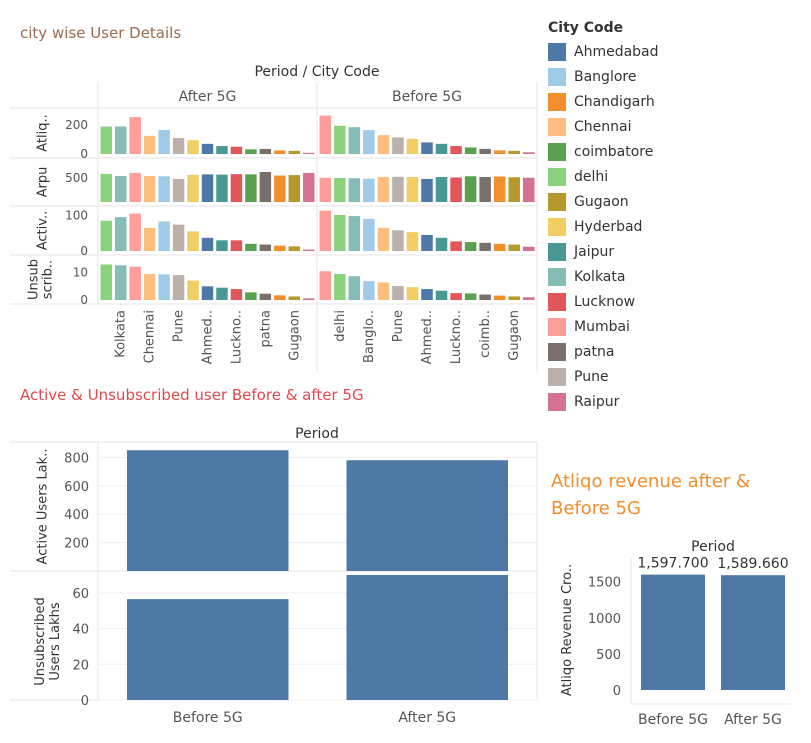 The height and width of the screenshot is (743, 811). Describe the element at coordinates (578, 177) in the screenshot. I see `legend-item: delhi` at that location.